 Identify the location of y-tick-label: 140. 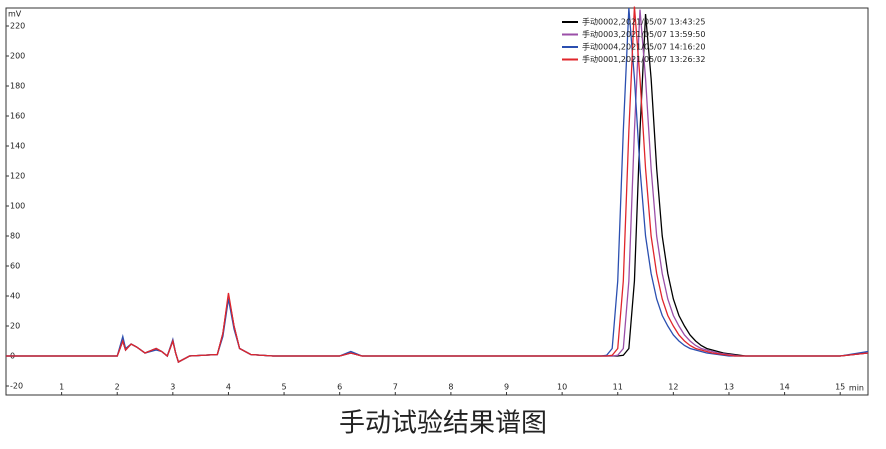
(17, 146).